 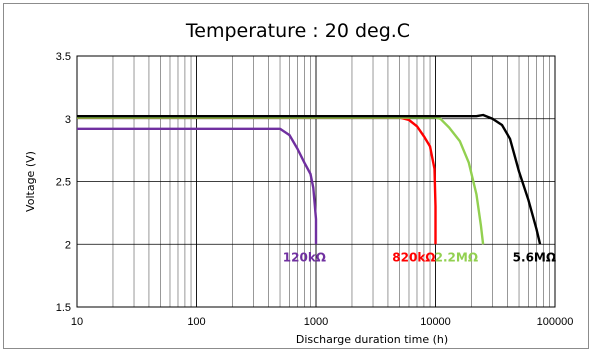 What do you see at coordinates (304, 257) in the screenshot?
I see `series-label: 120kΩ` at bounding box center [304, 257].